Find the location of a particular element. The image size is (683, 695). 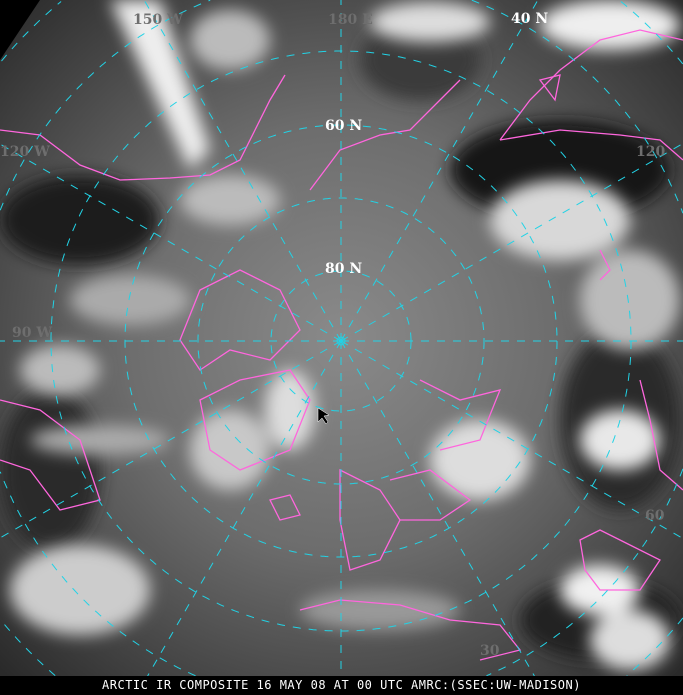

label-lat-80: 80 N is located at coordinates (343, 269).